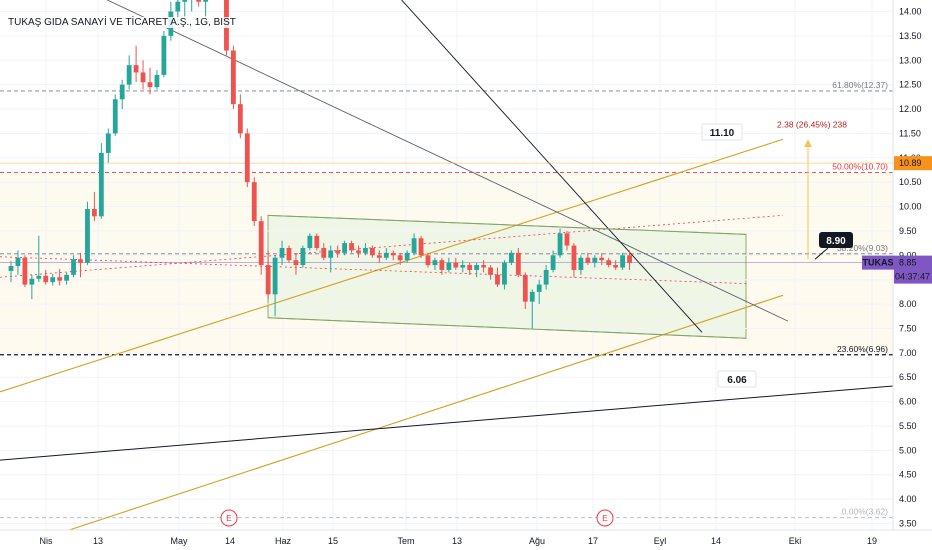 This screenshot has height=550, width=932. What do you see at coordinates (405, 541) in the screenshot?
I see `x-tick-label: Tem` at bounding box center [405, 541].